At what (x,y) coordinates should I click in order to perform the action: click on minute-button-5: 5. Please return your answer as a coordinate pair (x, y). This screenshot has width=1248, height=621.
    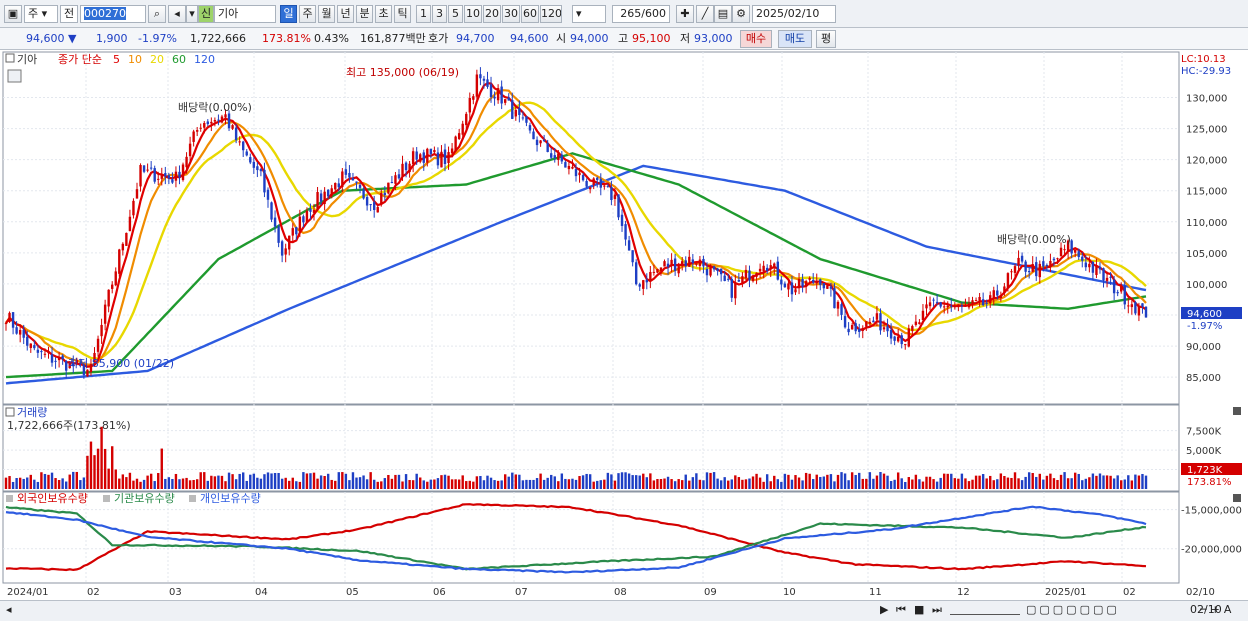
    Looking at the image, I should click on (455, 14).